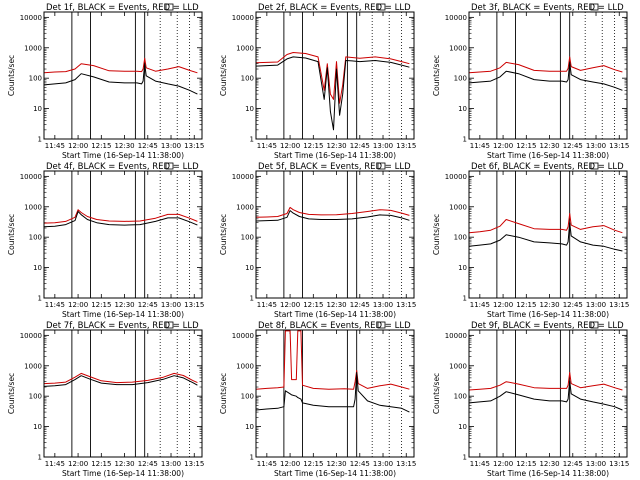 The image size is (640, 480). Describe the element at coordinates (334, 8) in the screenshot. I see `chart-title: Det 2f, BLACK = Events, RED = LLD` at that location.